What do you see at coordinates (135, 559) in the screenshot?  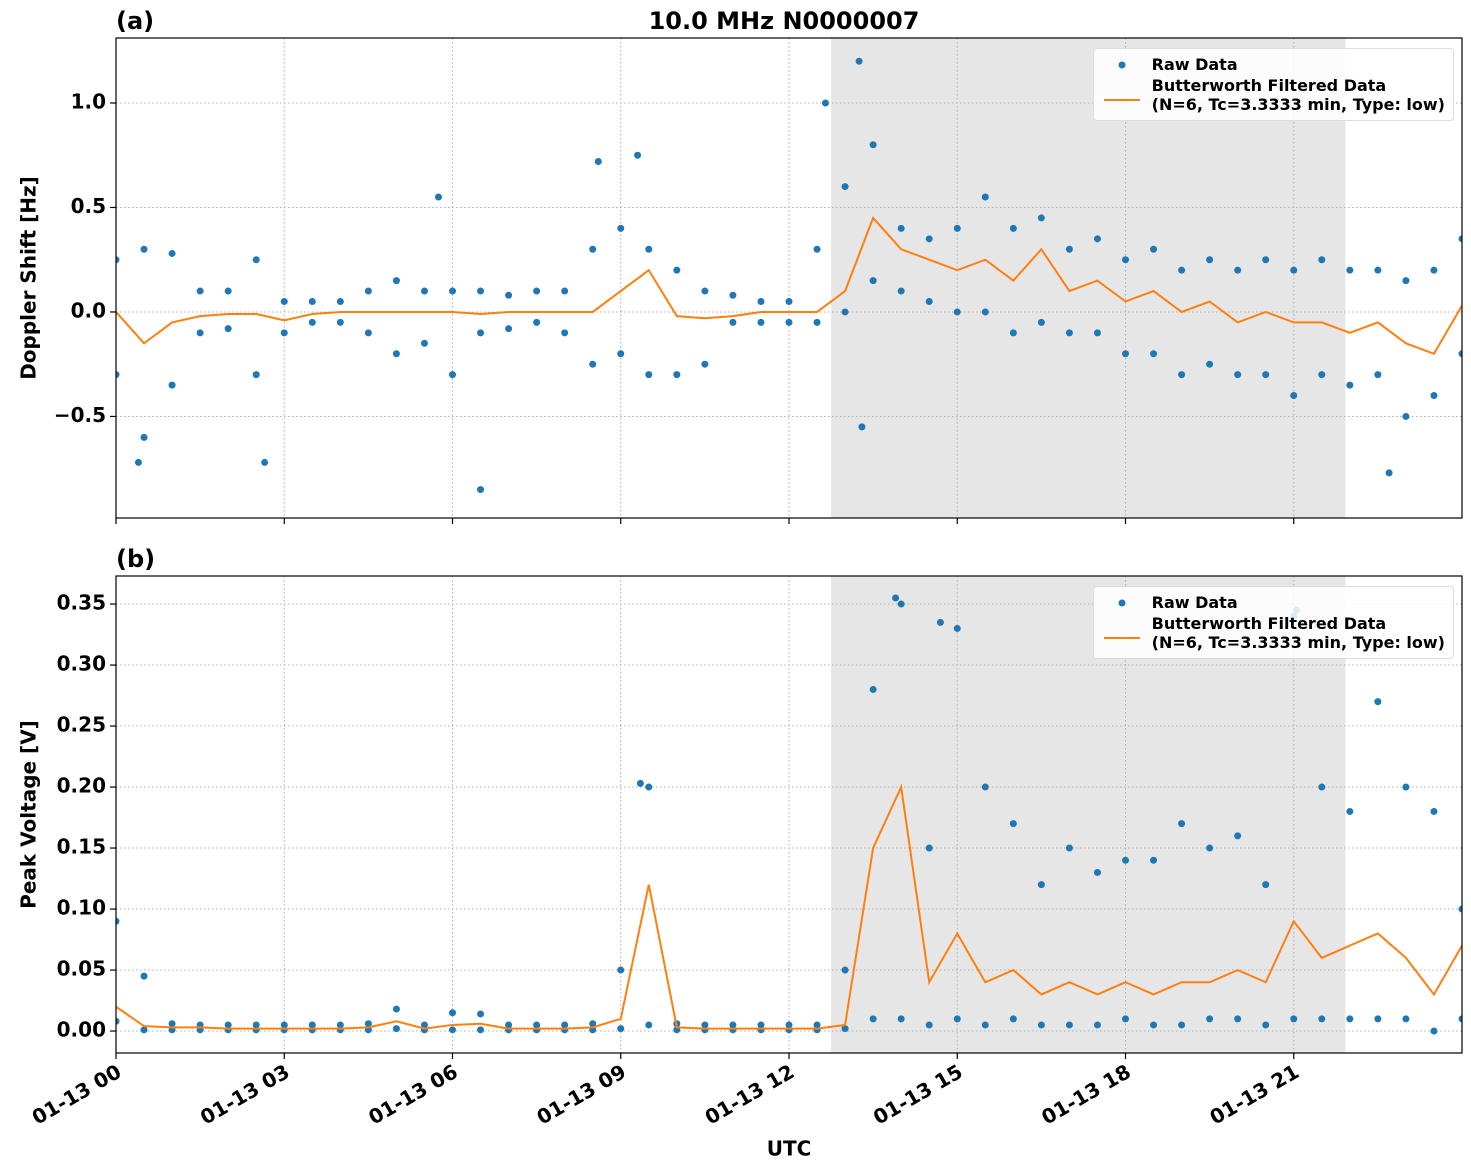 I see `panel-label: (b)` at bounding box center [135, 559].